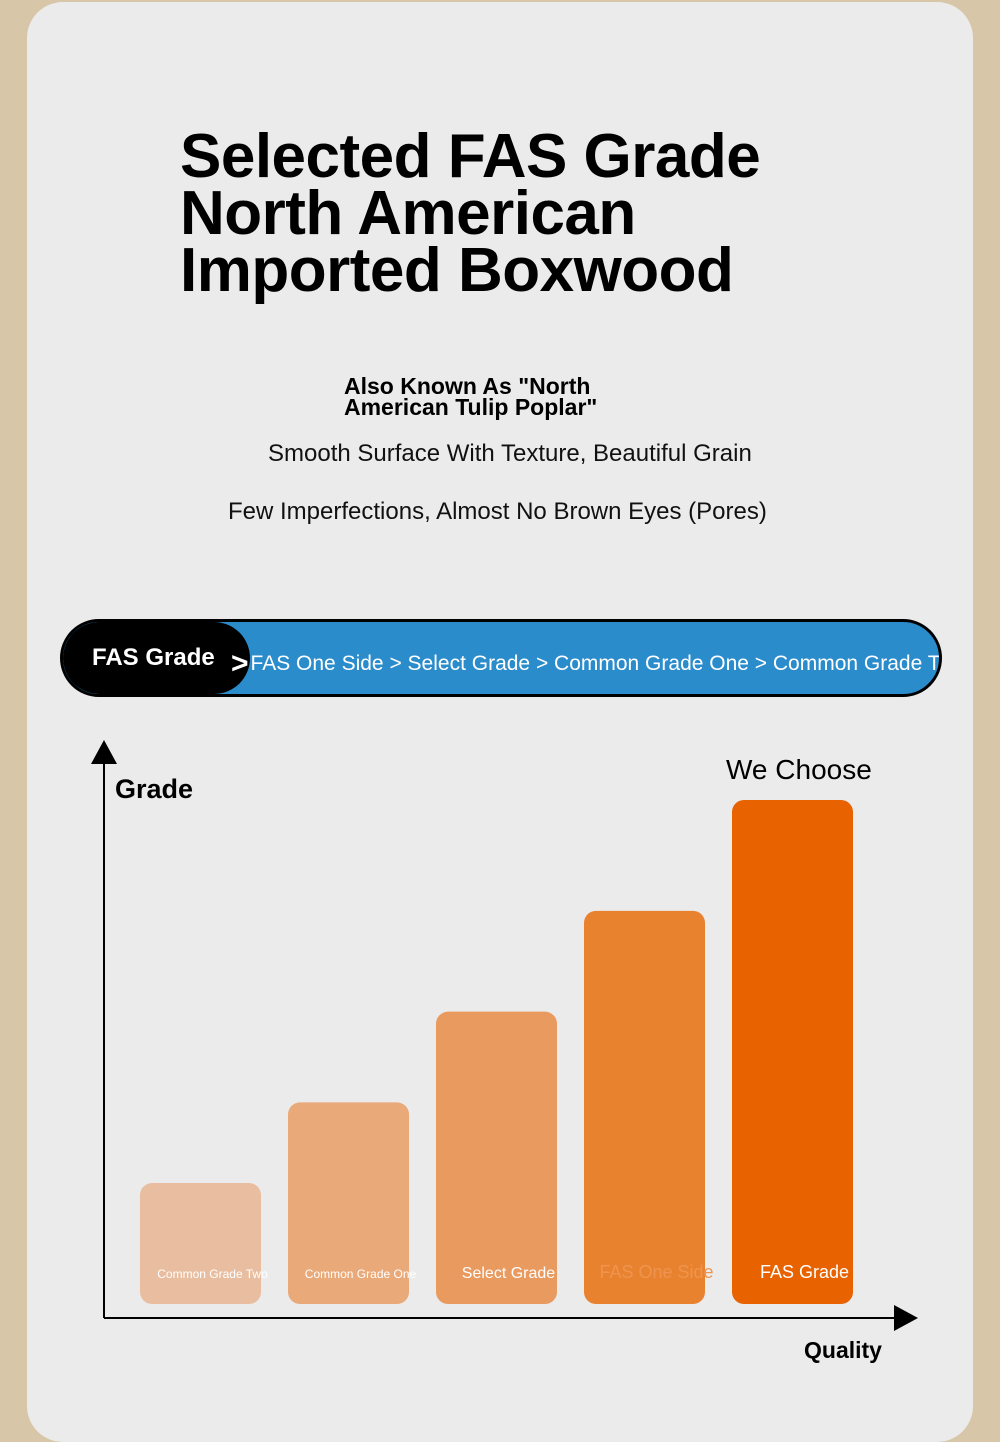 This screenshot has width=1000, height=1442. Describe the element at coordinates (906, 1318) in the screenshot. I see `x-axis-arrow` at that location.